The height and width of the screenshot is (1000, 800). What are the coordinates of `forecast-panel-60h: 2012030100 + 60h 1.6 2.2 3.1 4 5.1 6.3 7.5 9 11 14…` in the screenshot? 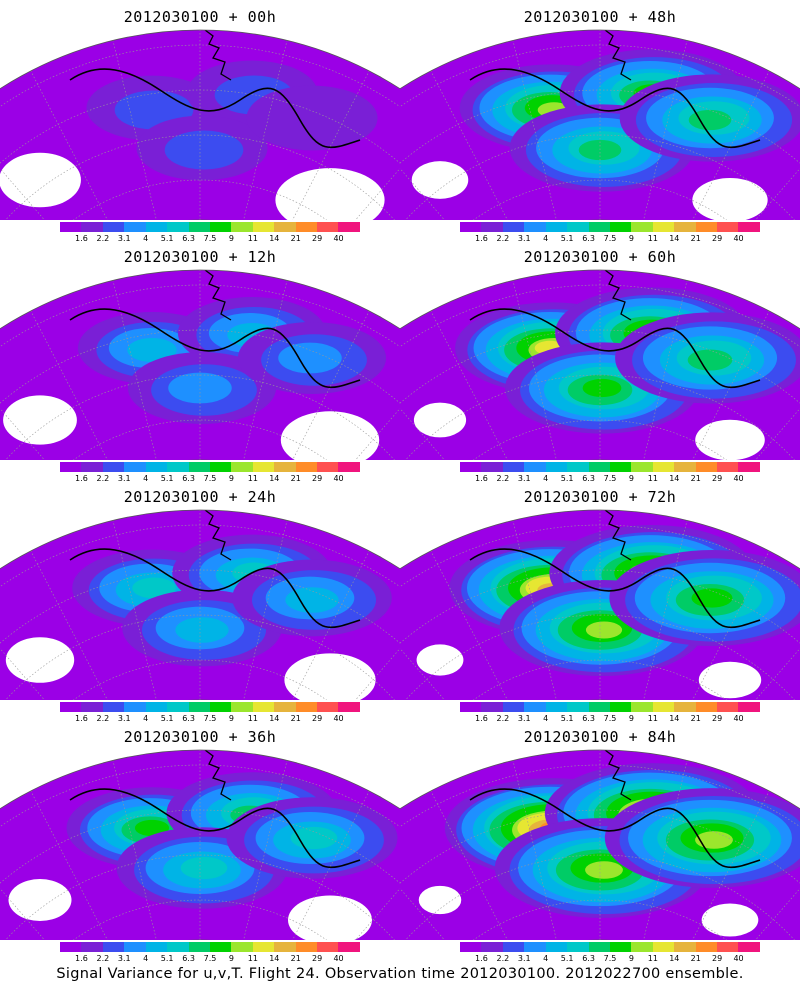 It's located at (600, 361).